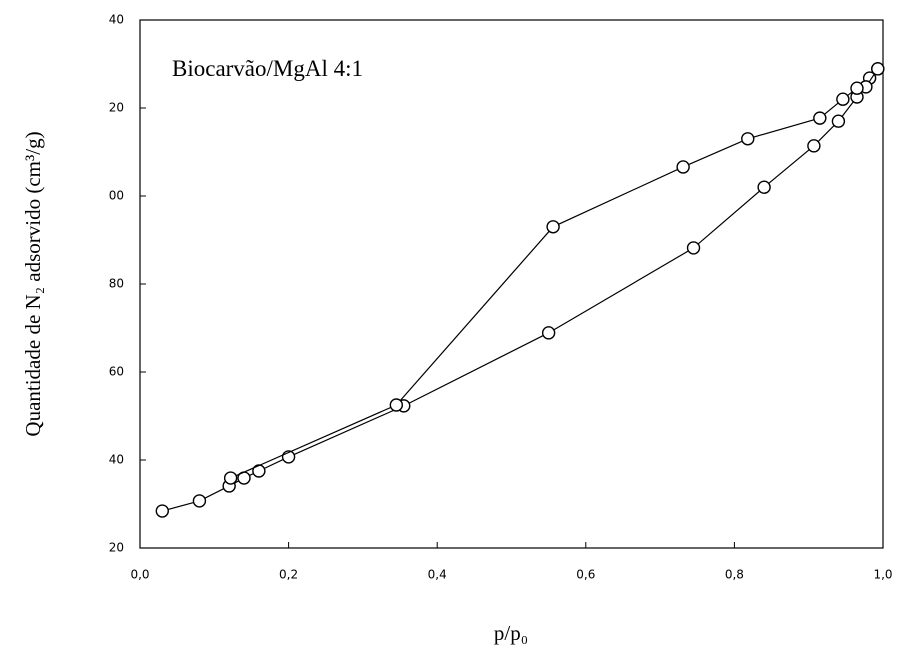 This screenshot has height=657, width=903. Describe the element at coordinates (139, 575) in the screenshot. I see `x-tick-label: 0,0` at that location.